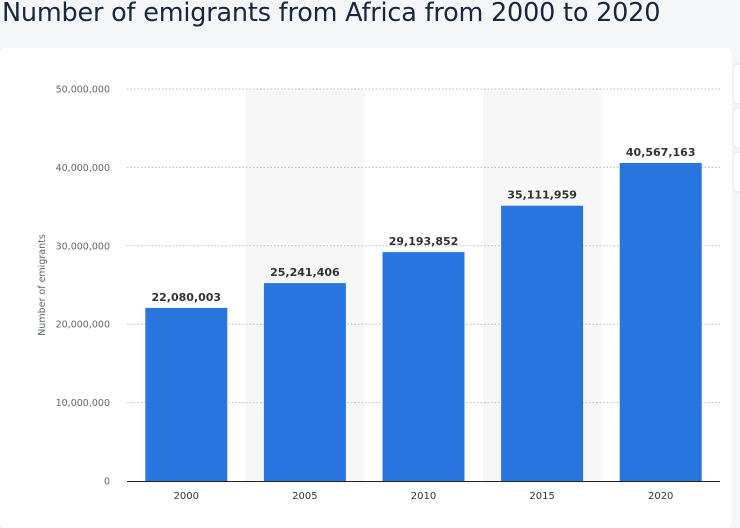 The width and height of the screenshot is (740, 528). What do you see at coordinates (660, 496) in the screenshot?
I see `x-tick-label: 2020` at bounding box center [660, 496].